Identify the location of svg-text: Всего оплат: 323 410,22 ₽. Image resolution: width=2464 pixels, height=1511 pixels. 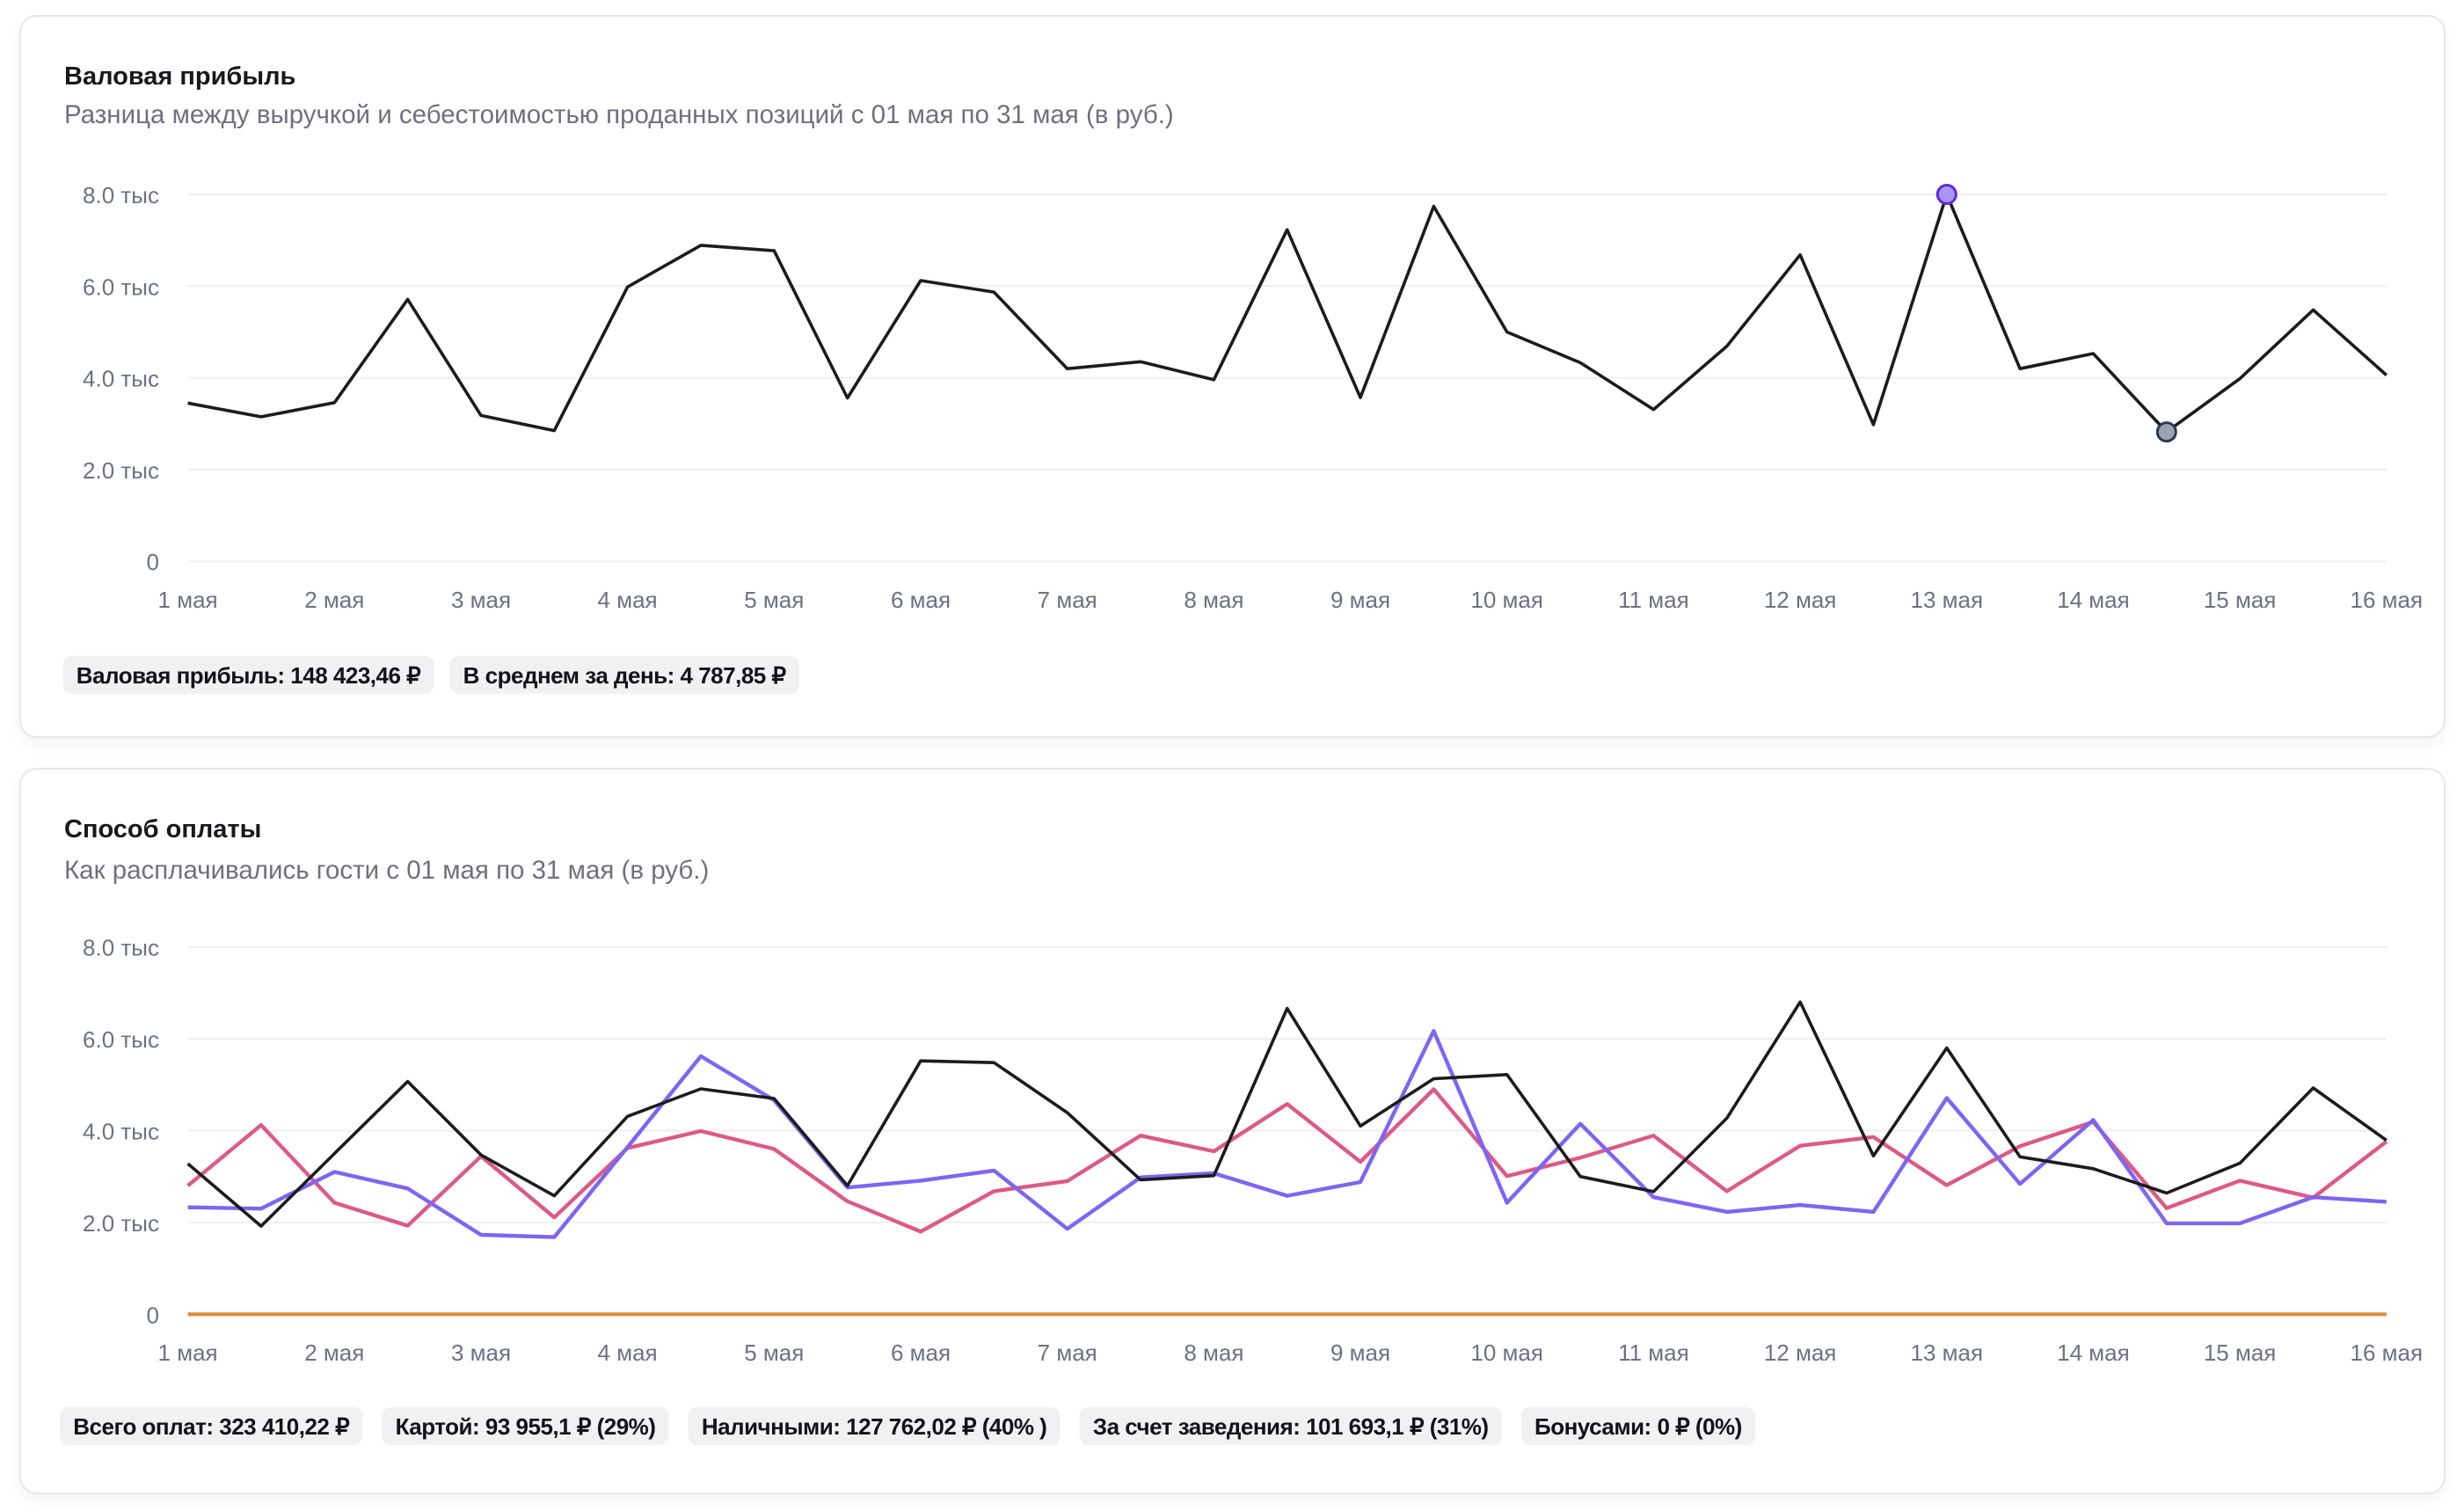
(211, 1426).